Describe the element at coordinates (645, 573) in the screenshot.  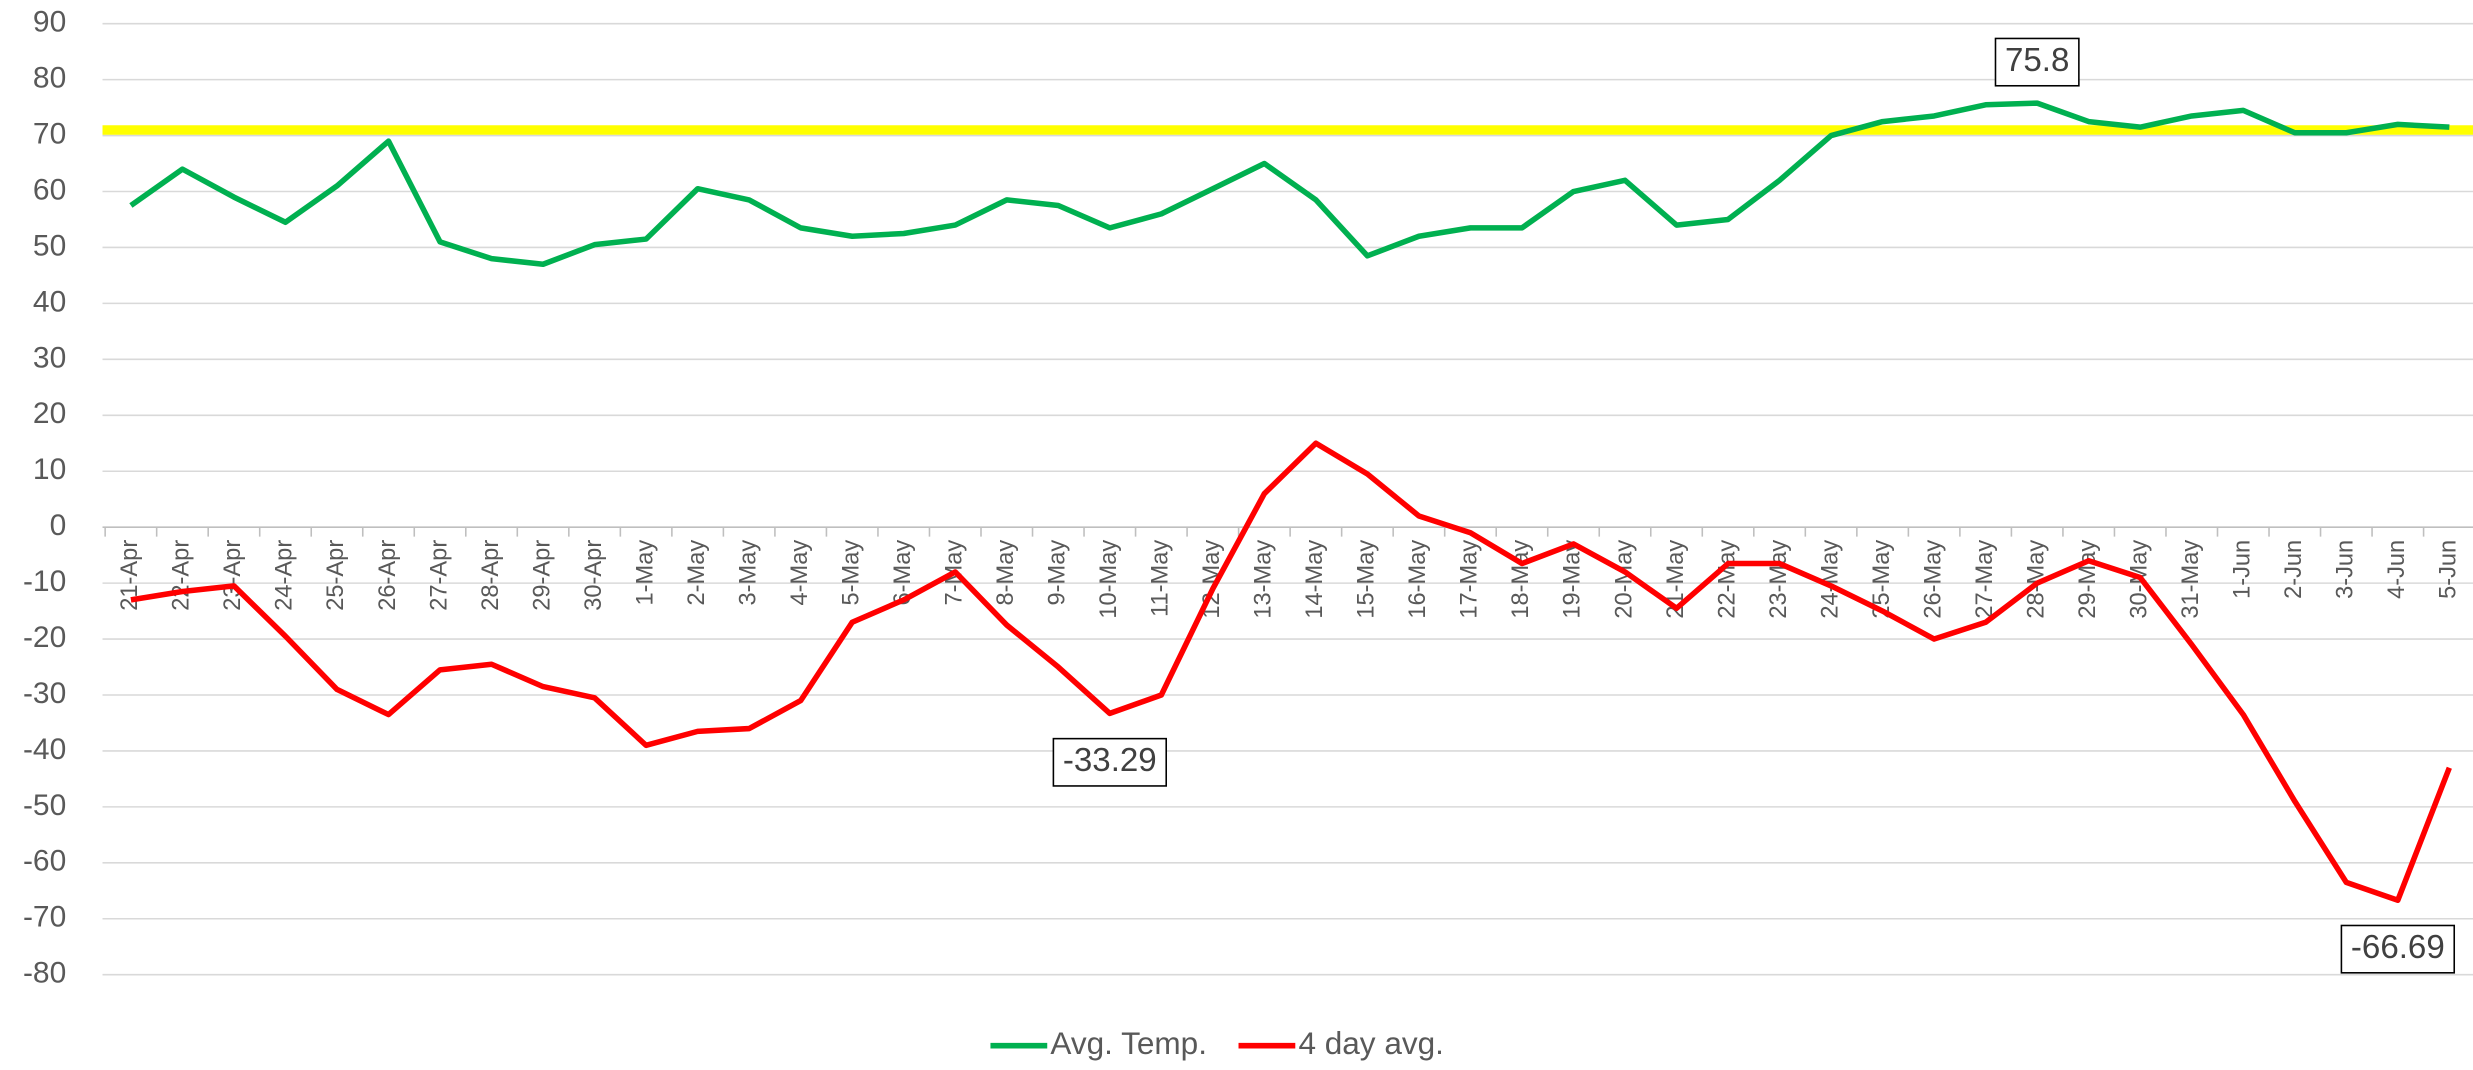
I see `x-tick-label: 1-May` at that location.